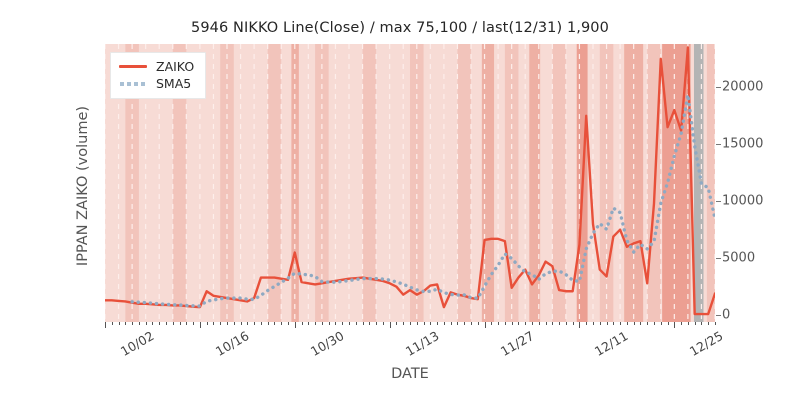  I want to click on chart-legend: ZAIKO SMA5, so click(158, 75).